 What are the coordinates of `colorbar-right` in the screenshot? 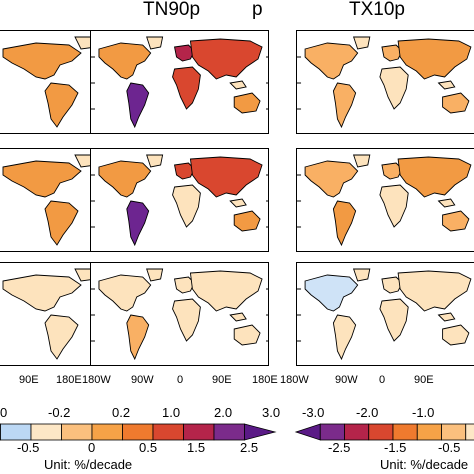 It's located at (384, 432).